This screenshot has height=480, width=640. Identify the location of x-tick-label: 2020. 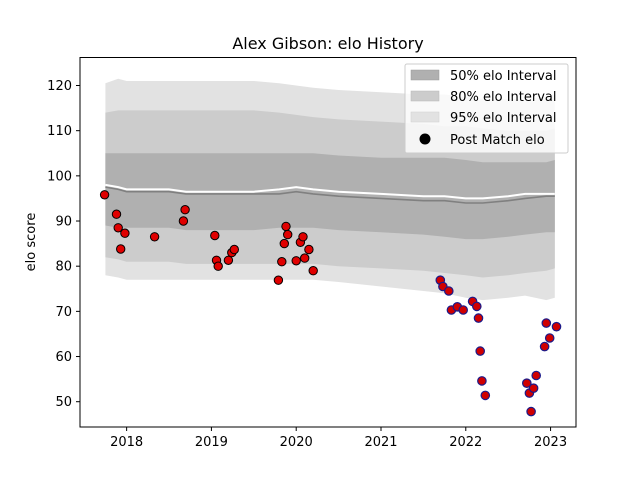
(296, 442).